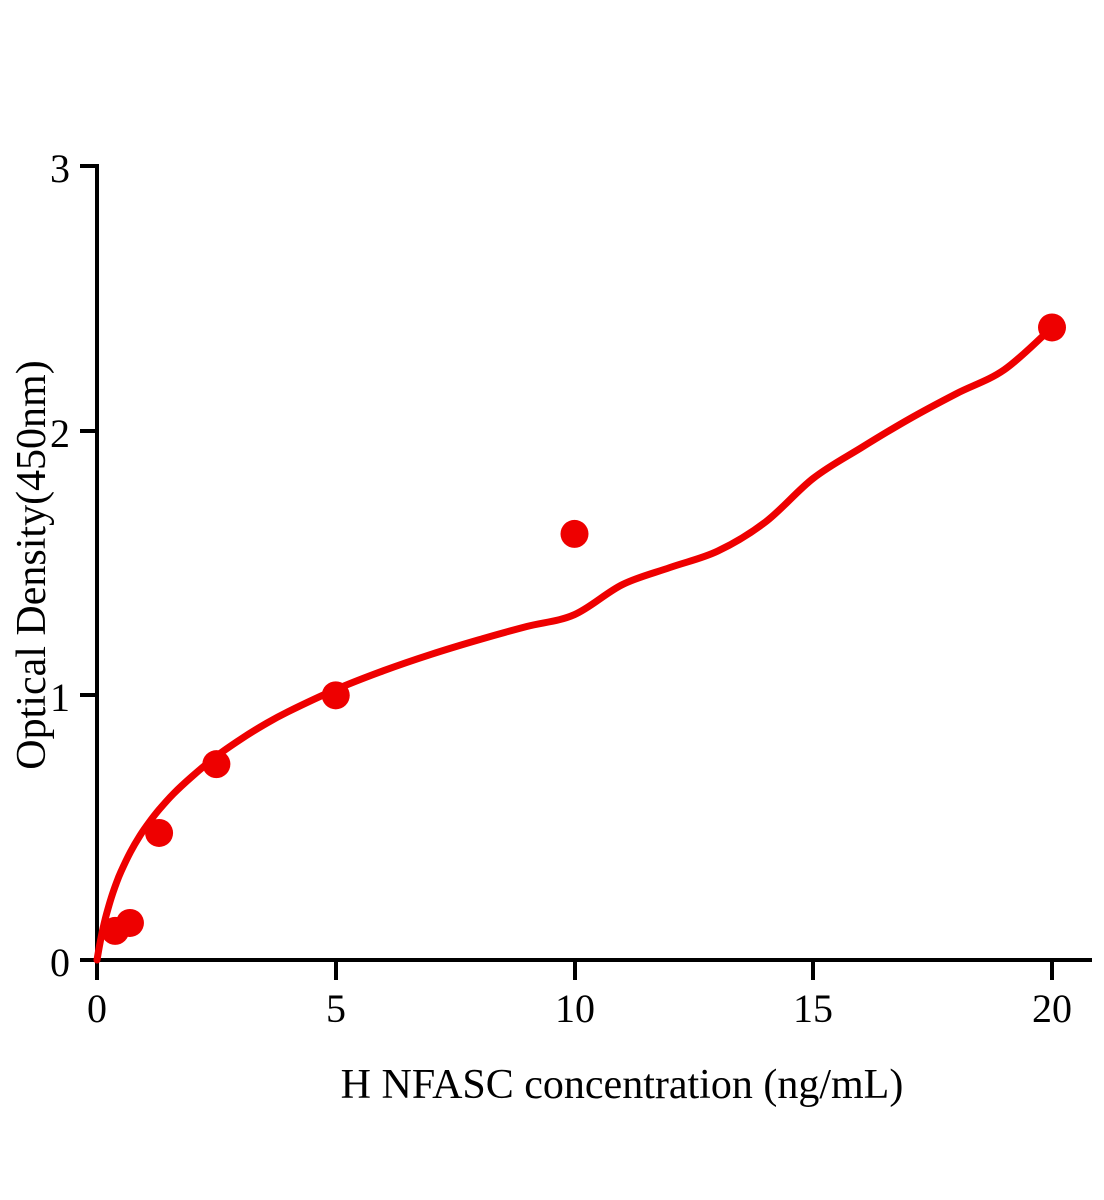  Describe the element at coordinates (60, 433) in the screenshot. I see `y-tick-label-2: 2` at that location.